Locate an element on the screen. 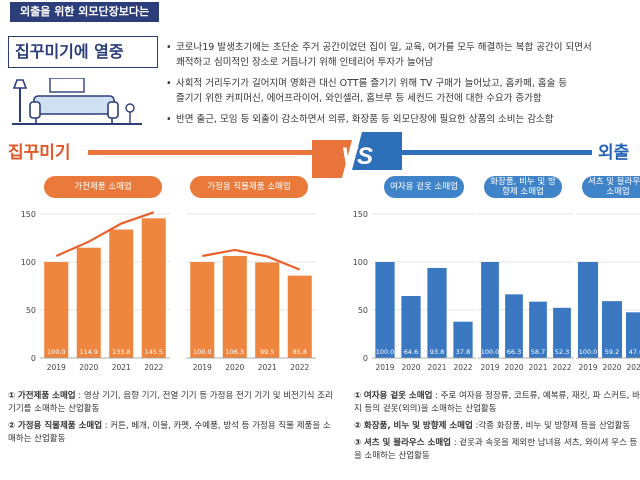 This screenshot has height=480, width=640. chart-title-womens-outerwear: 여자용 겉옷 소매업 is located at coordinates (424, 187).